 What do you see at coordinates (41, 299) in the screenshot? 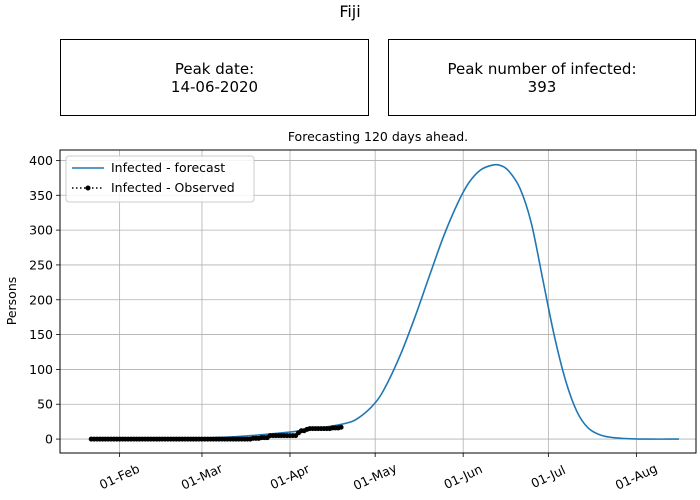
I see `y-tick-label: 200` at bounding box center [41, 299].